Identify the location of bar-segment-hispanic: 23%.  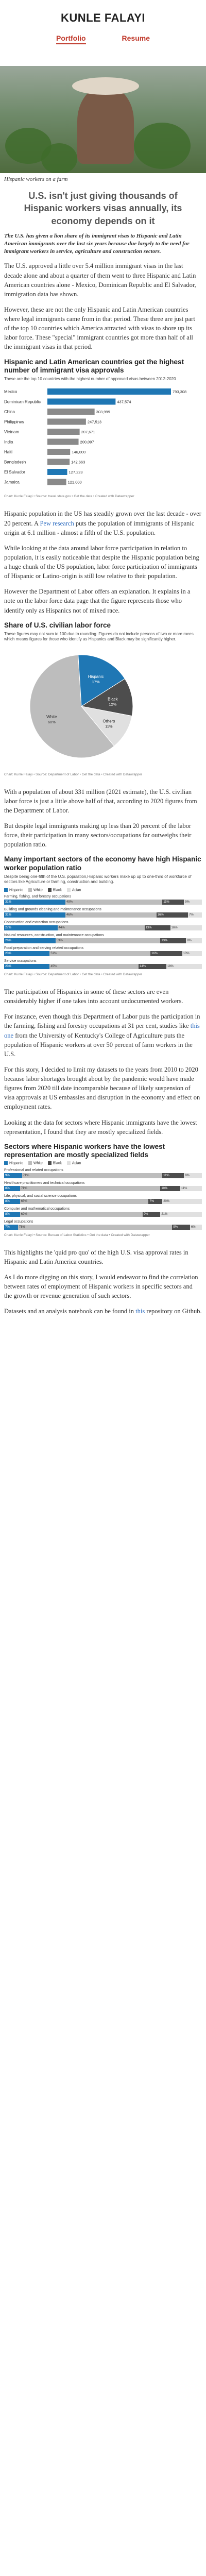
(27, 966).